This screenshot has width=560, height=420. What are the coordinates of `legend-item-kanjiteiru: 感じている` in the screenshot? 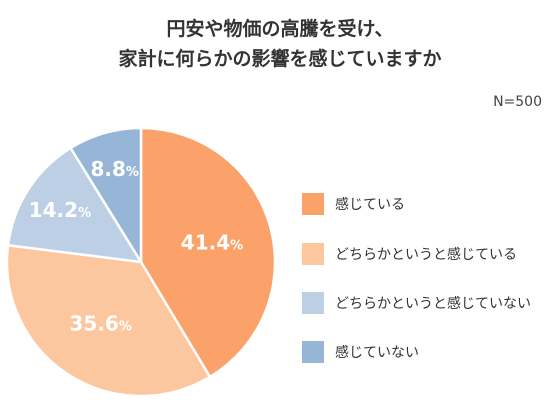 It's located at (353, 204).